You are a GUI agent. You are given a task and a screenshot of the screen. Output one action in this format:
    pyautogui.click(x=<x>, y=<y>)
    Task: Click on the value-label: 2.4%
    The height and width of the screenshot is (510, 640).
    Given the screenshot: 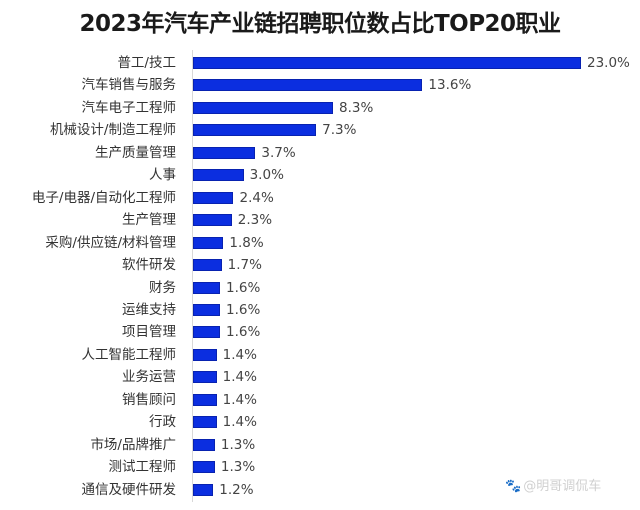 What is the action you would take?
    pyautogui.click(x=256, y=197)
    